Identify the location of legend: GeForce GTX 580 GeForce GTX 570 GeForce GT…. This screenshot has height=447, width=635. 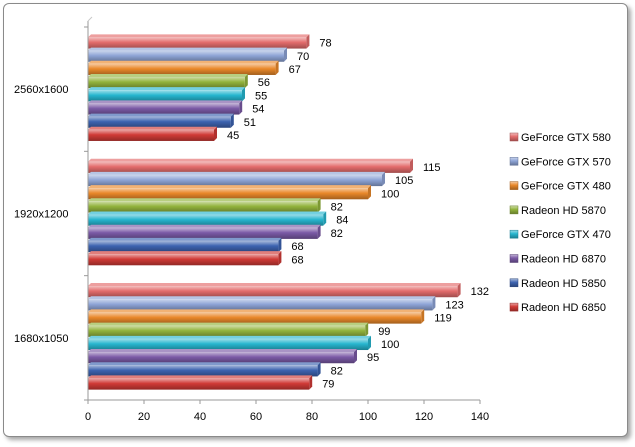
(560, 223).